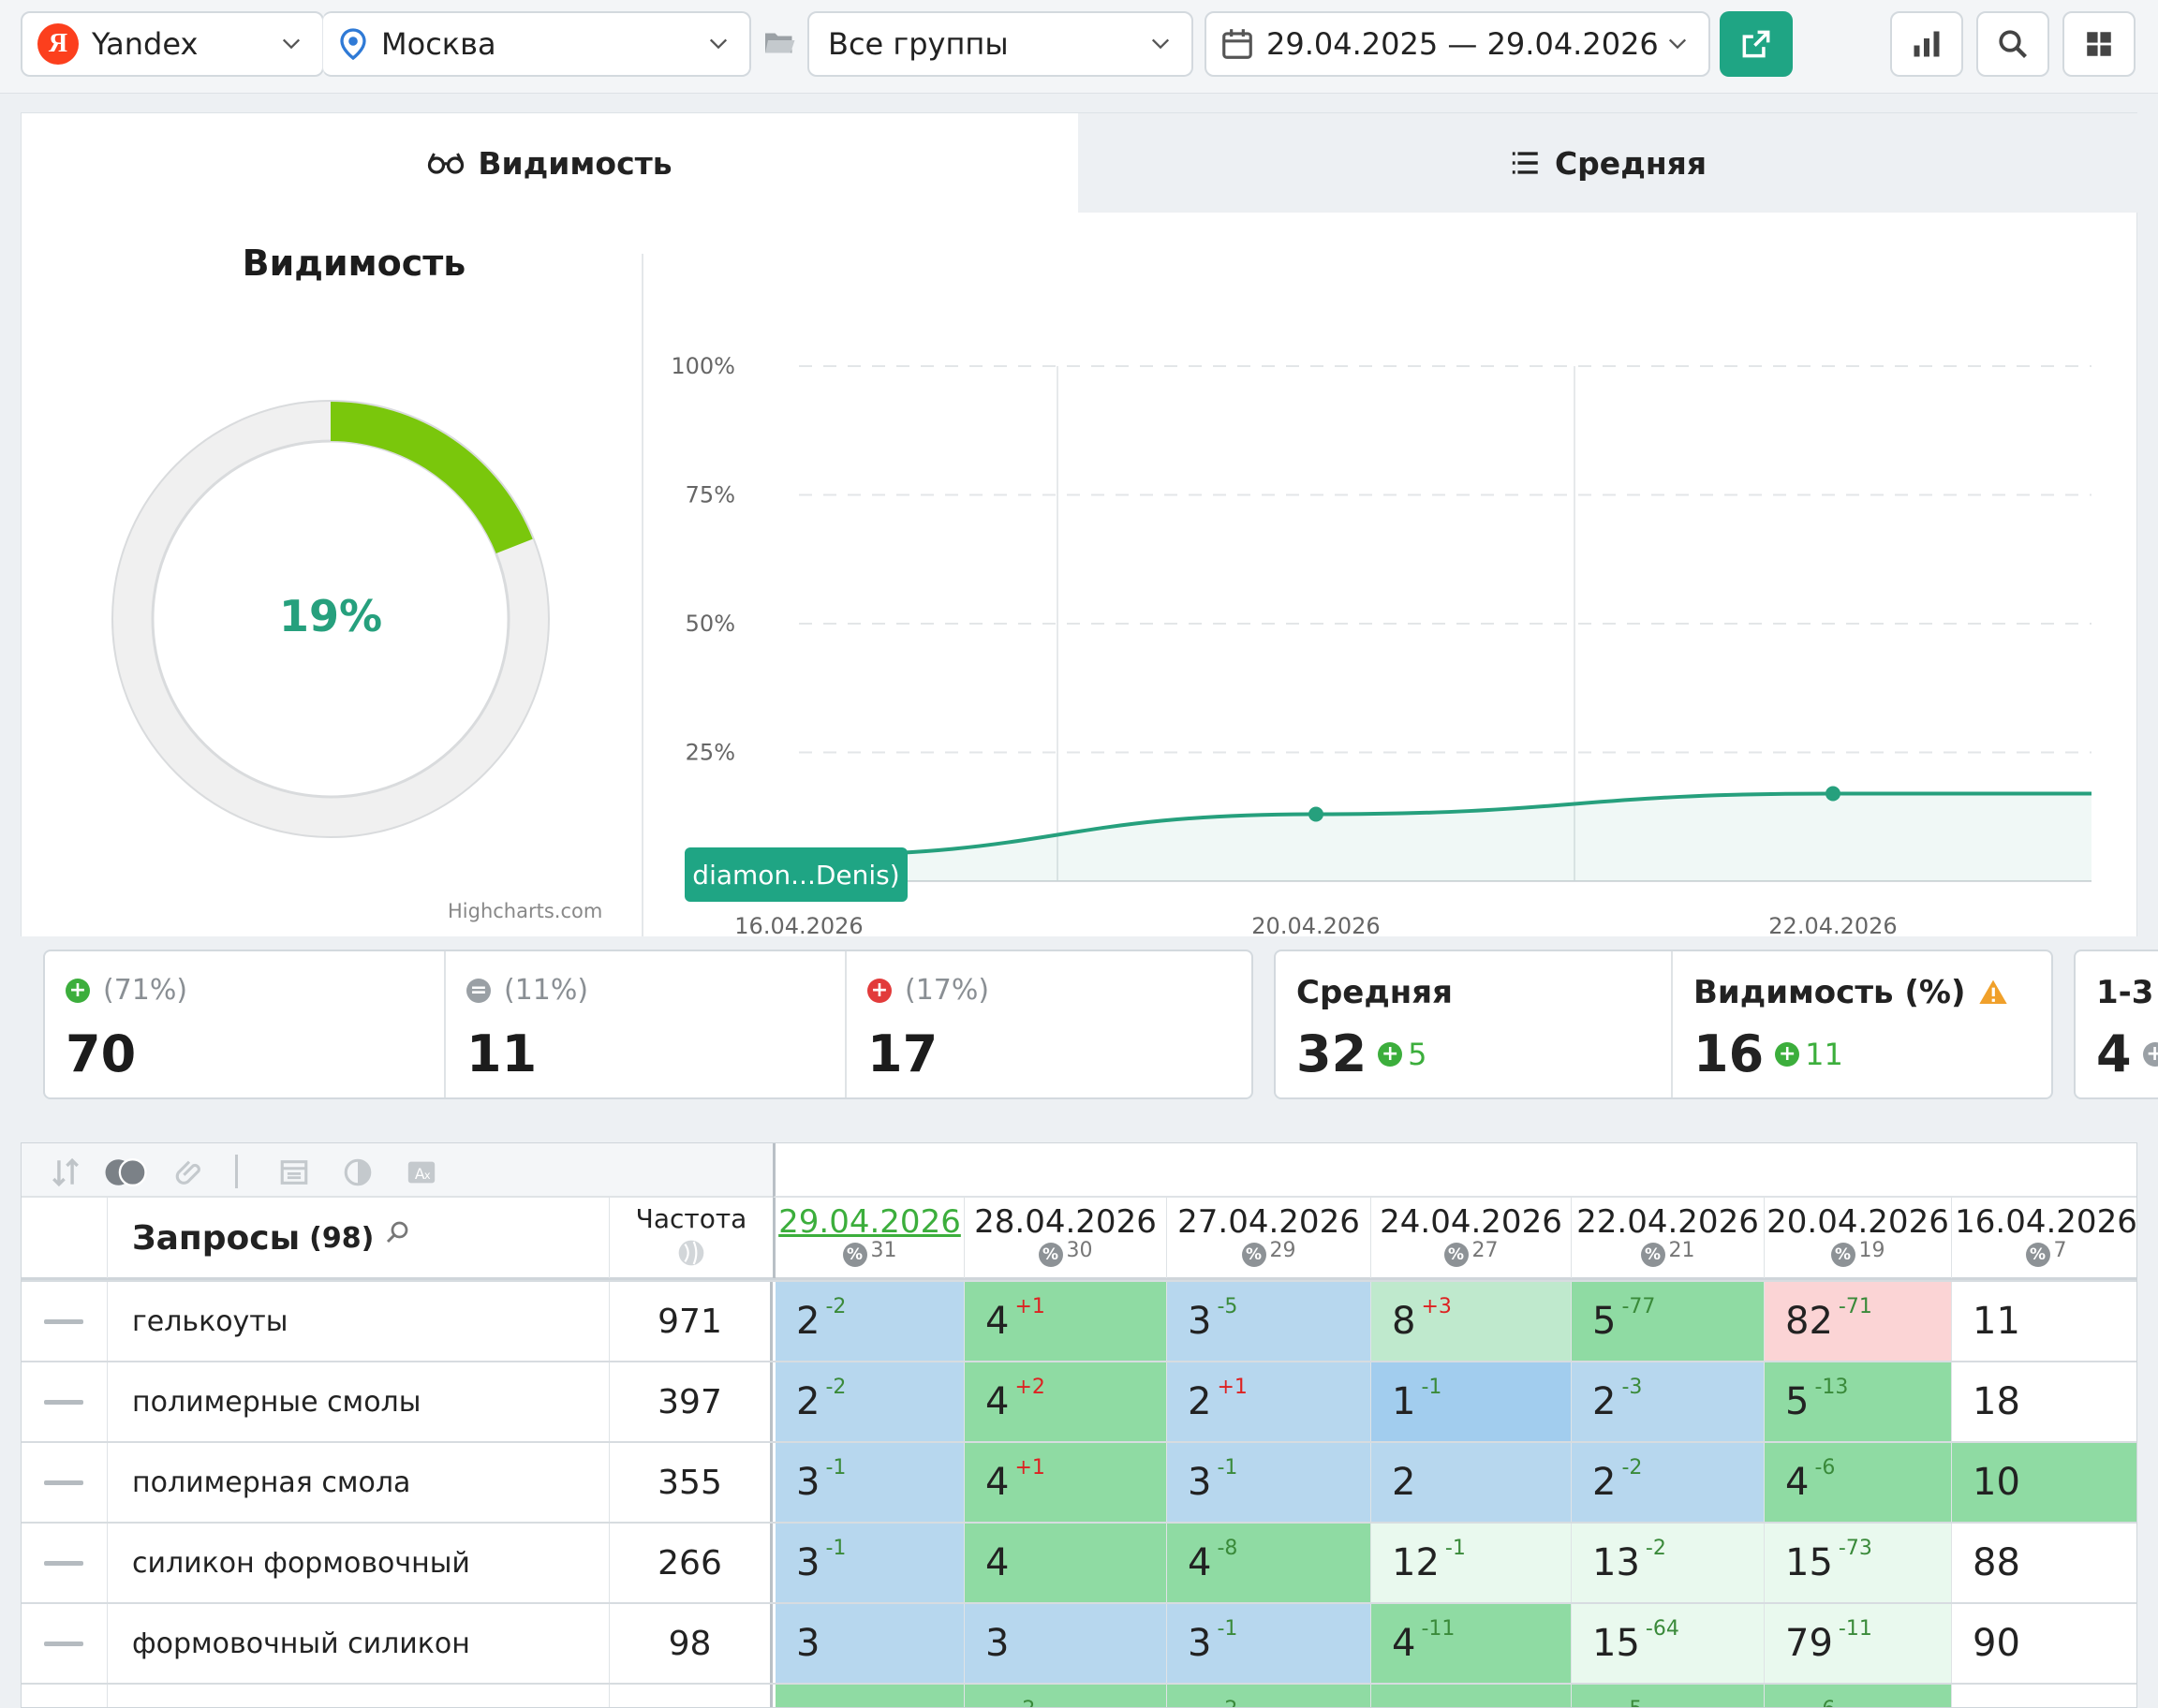 Image resolution: width=2158 pixels, height=1708 pixels. I want to click on position-cell: 90, so click(2044, 1643).